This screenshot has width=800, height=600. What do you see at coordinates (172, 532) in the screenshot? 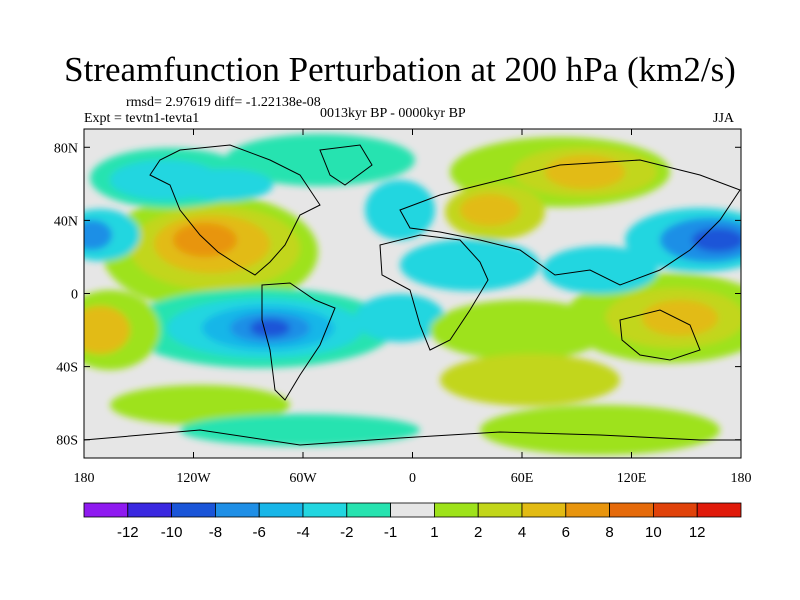
I see `colorbar-label: -10` at bounding box center [172, 532].